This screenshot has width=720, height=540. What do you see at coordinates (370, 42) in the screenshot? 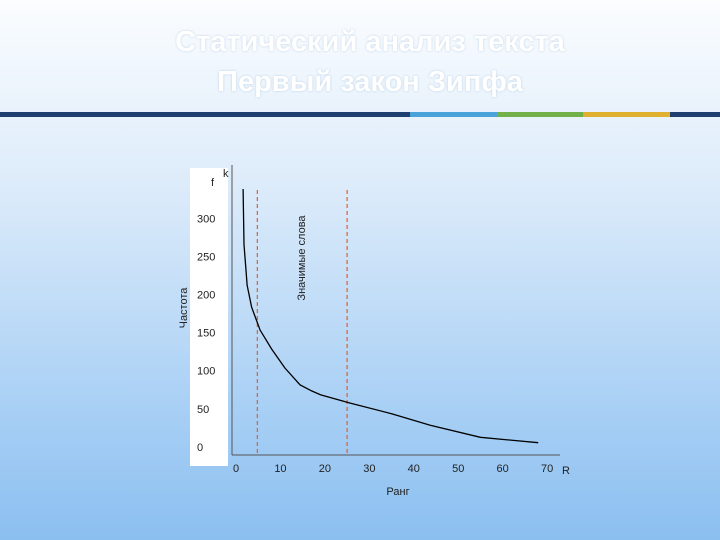
I see `title-line: Статический анализ текста` at bounding box center [370, 42].